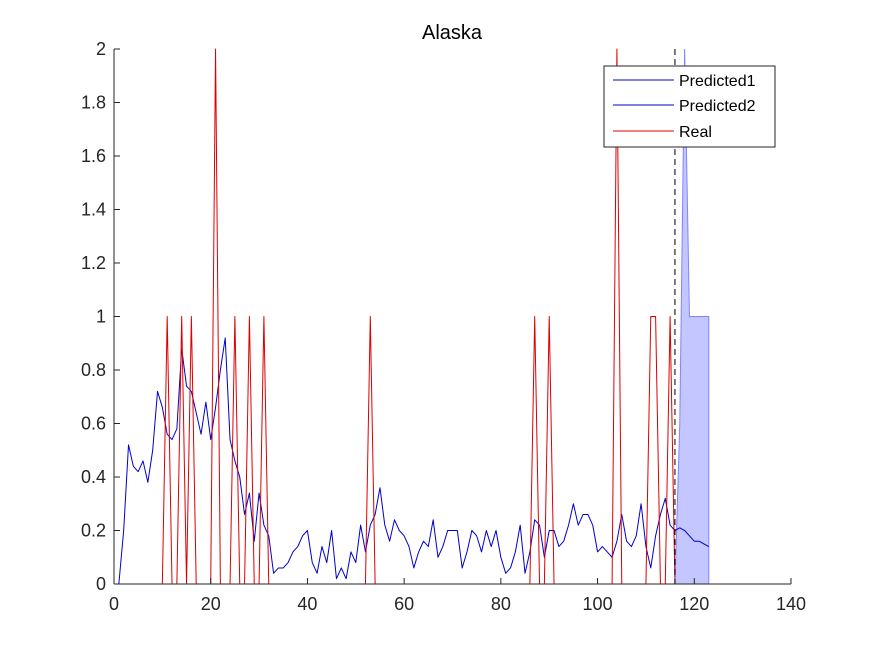  Describe the element at coordinates (501, 604) in the screenshot. I see `x-tick-label-80: 80` at that location.